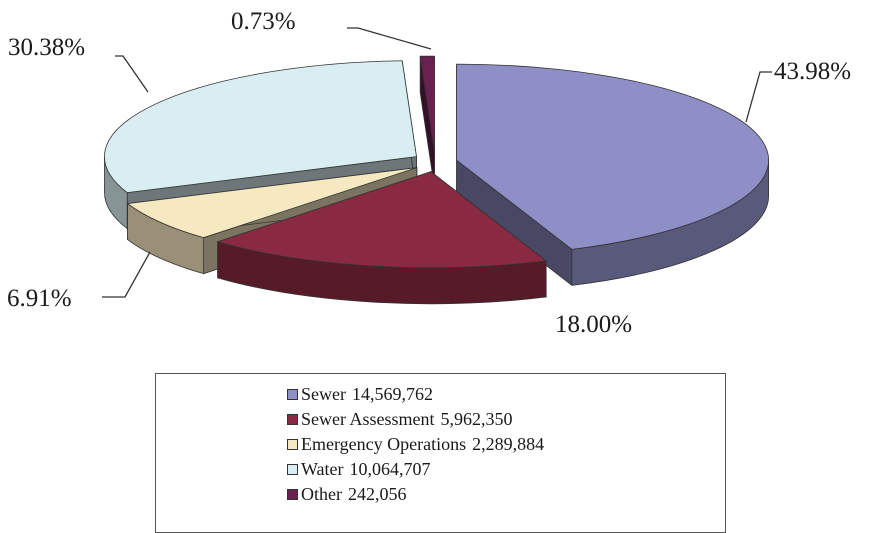  I want to click on leader-line-other, so click(389, 38).